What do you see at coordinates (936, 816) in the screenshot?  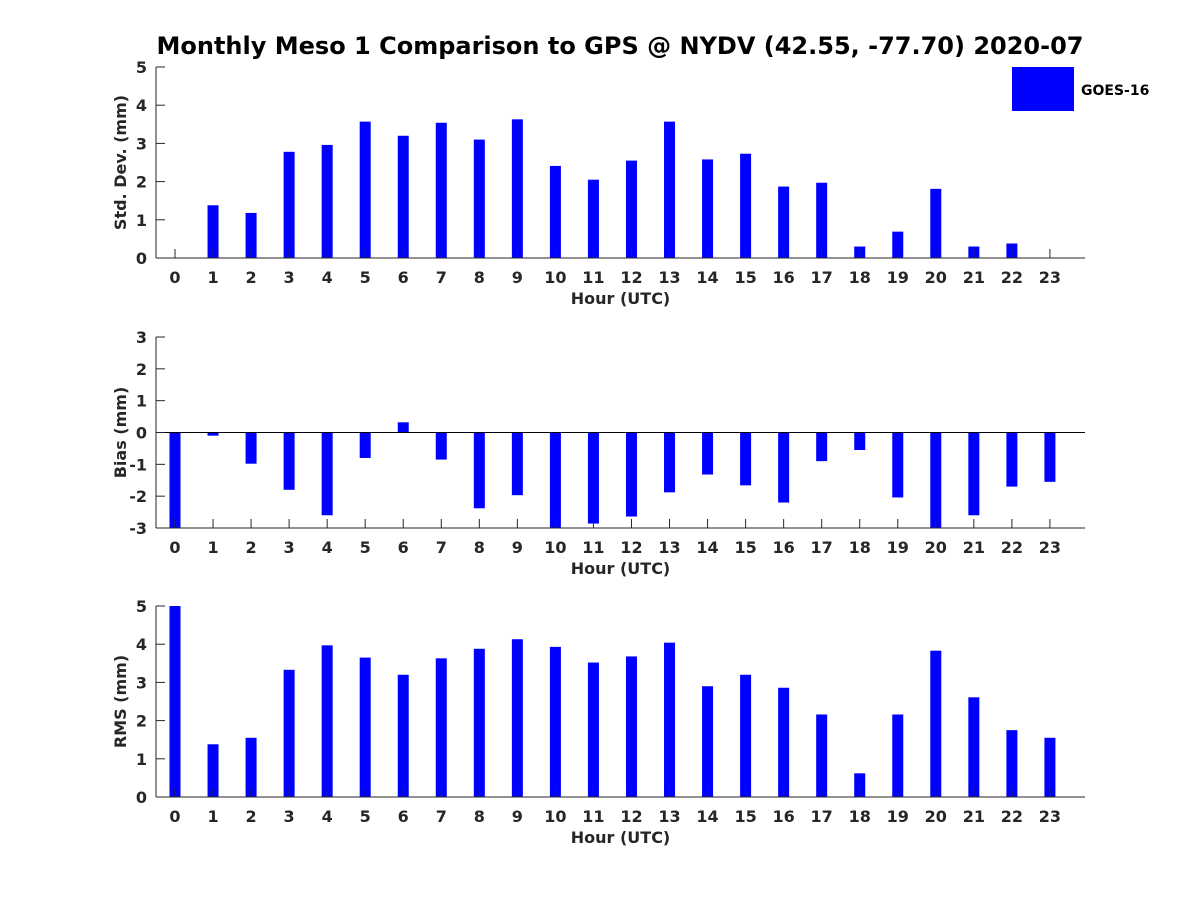 I see `x-tick-label: 20` at bounding box center [936, 816].